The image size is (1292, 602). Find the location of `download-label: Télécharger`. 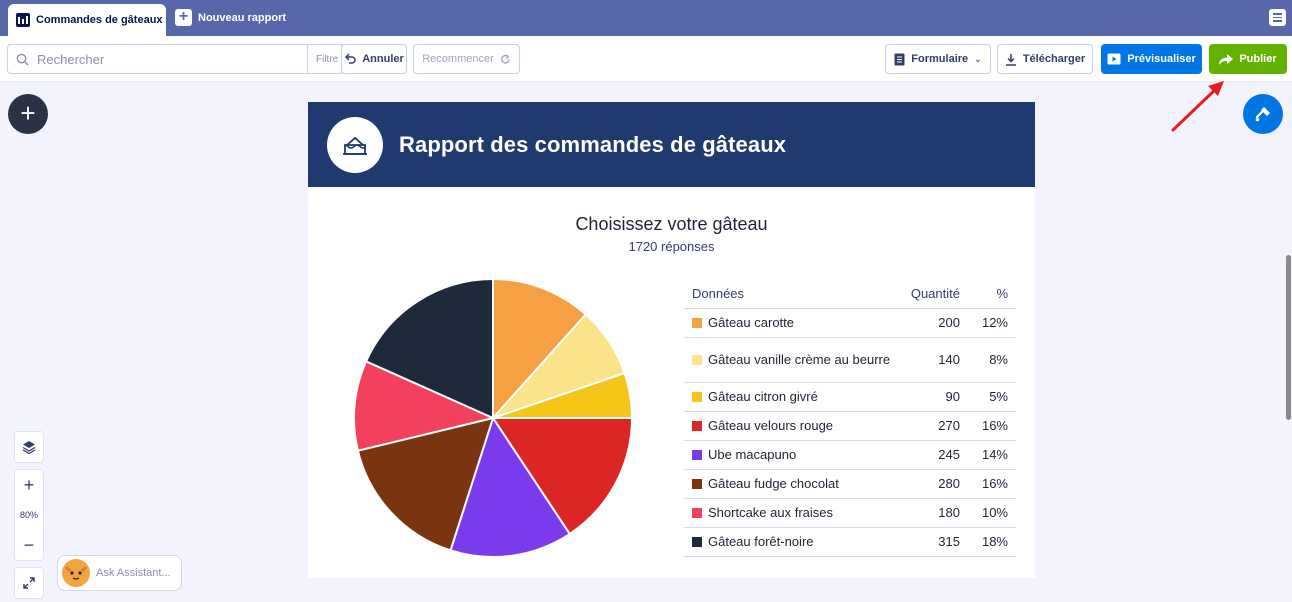

download-label: Télécharger is located at coordinates (1054, 59).